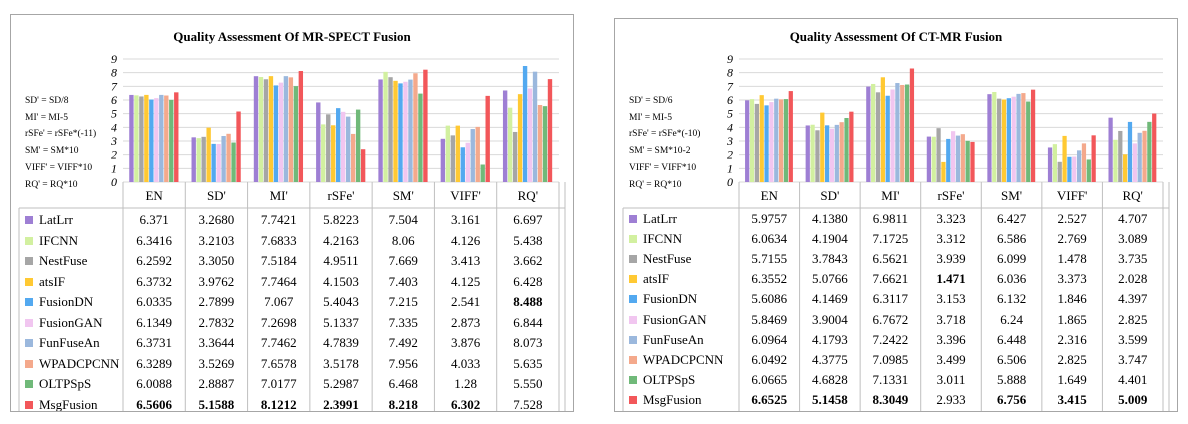 Image resolution: width=1188 pixels, height=424 pixels. Describe the element at coordinates (216, 219) in the screenshot. I see `value-cell: 3.2680` at that location.